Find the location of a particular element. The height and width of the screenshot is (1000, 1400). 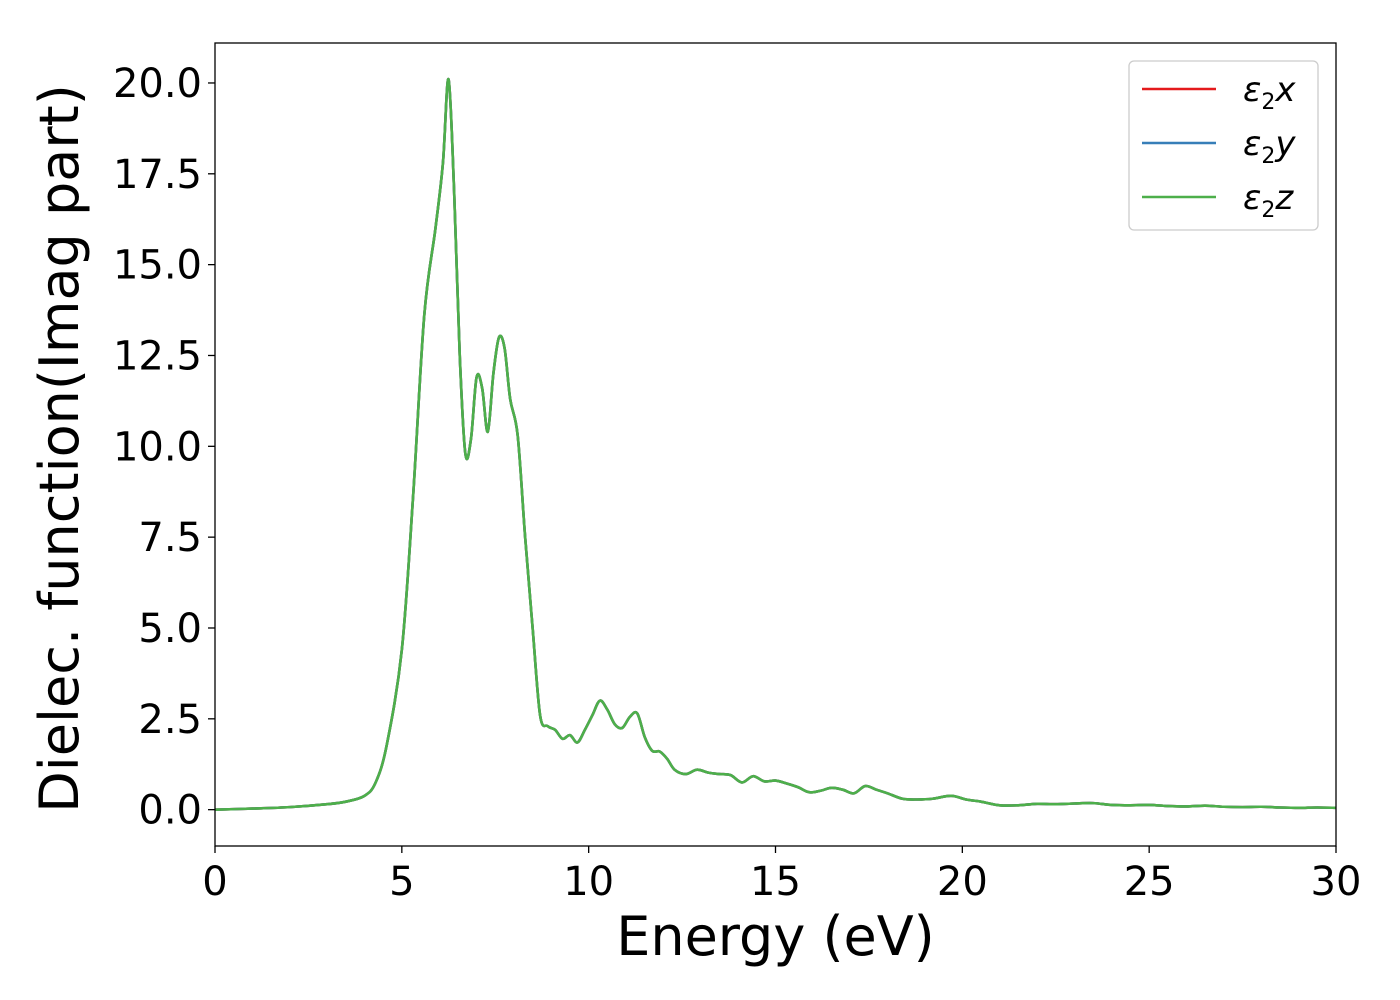

y-axis-ticks: 0.0 2.5 5.0 7.5 10.0 12.5 15.0 17.5 20.0 is located at coordinates (164, 447).